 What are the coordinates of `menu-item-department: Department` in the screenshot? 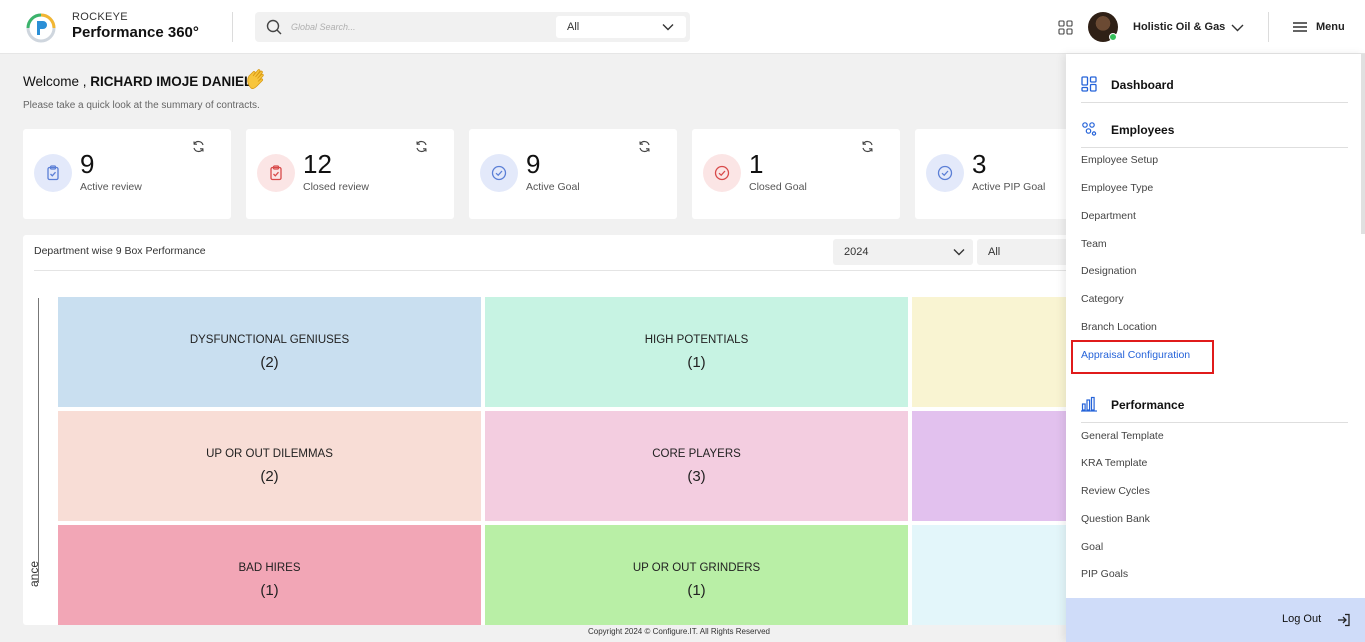 It's located at (1108, 216).